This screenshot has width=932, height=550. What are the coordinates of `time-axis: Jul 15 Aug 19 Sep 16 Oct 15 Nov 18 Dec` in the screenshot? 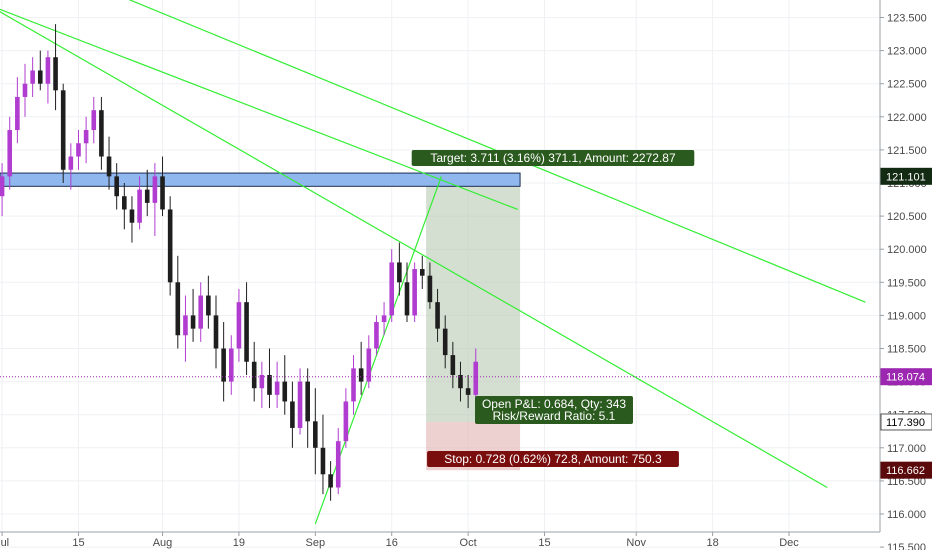 It's located at (440, 540).